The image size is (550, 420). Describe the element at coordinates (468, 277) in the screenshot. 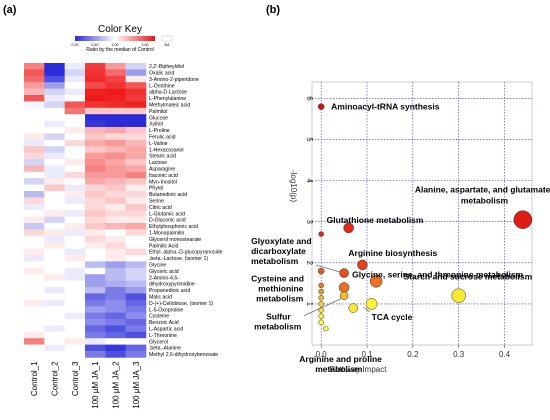

I see `pathway-label: Starch and sucrose metabolism` at that location.